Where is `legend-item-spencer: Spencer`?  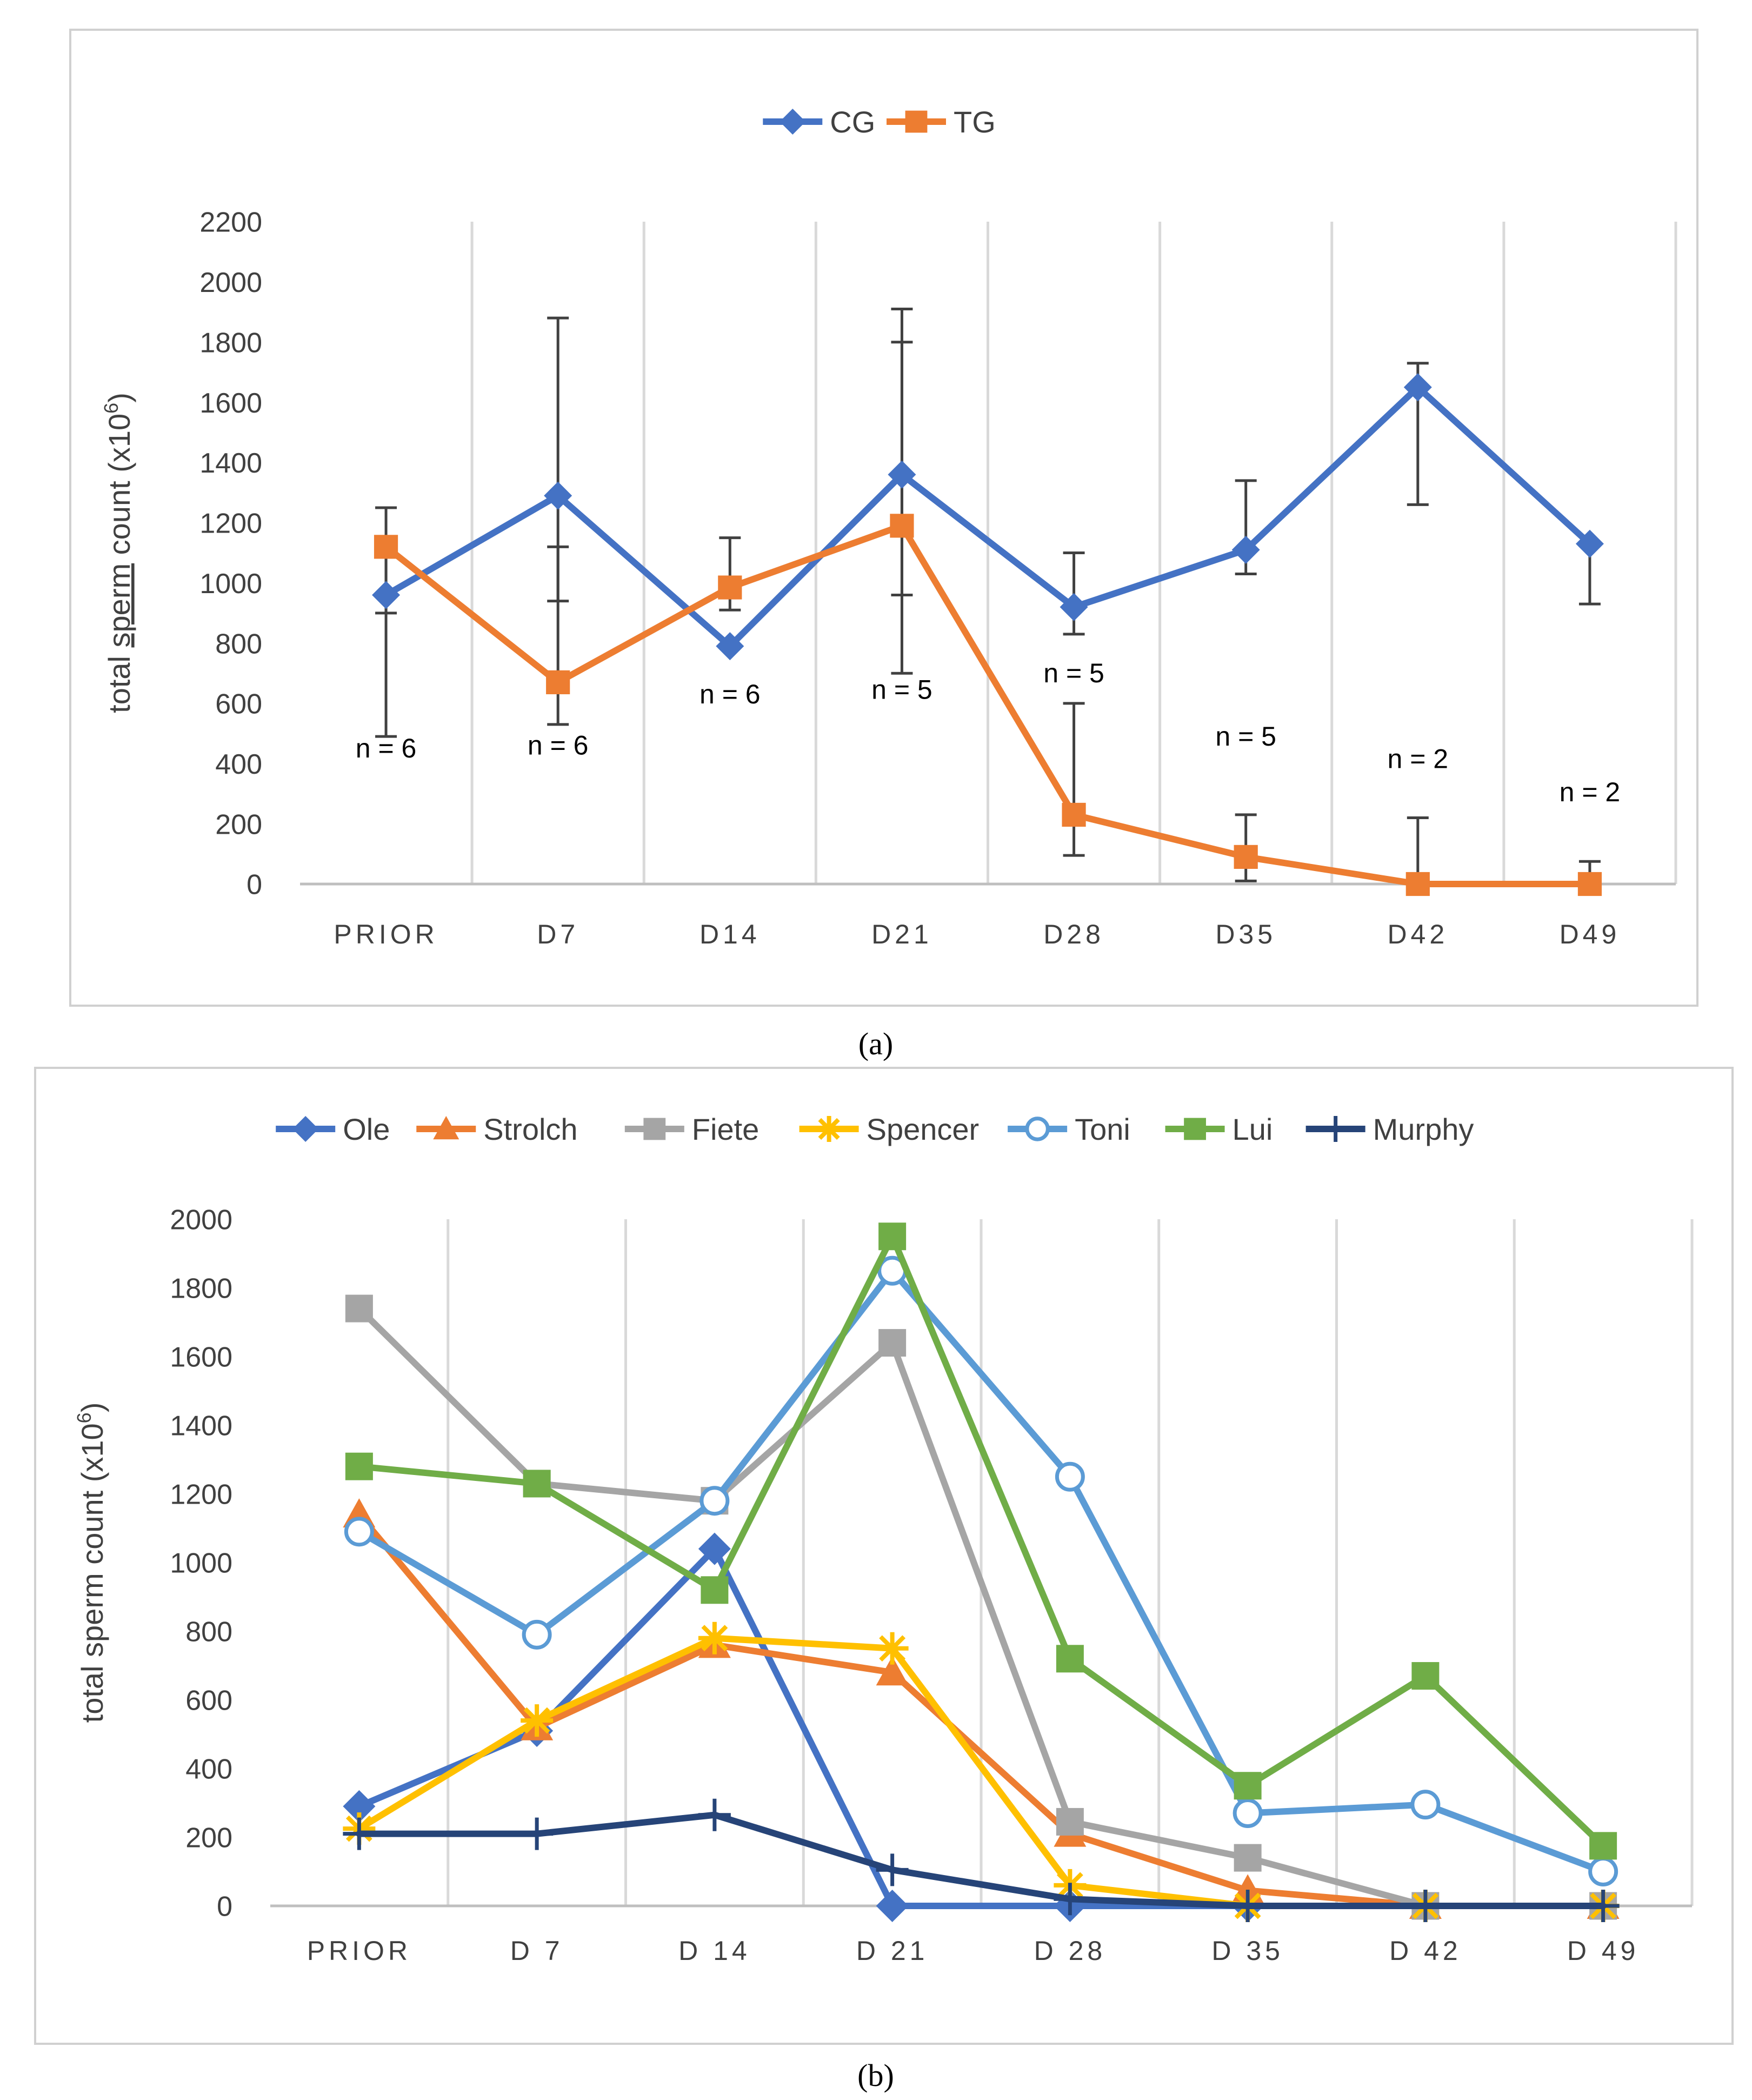 legend-item-spencer: Spencer is located at coordinates (889, 1129).